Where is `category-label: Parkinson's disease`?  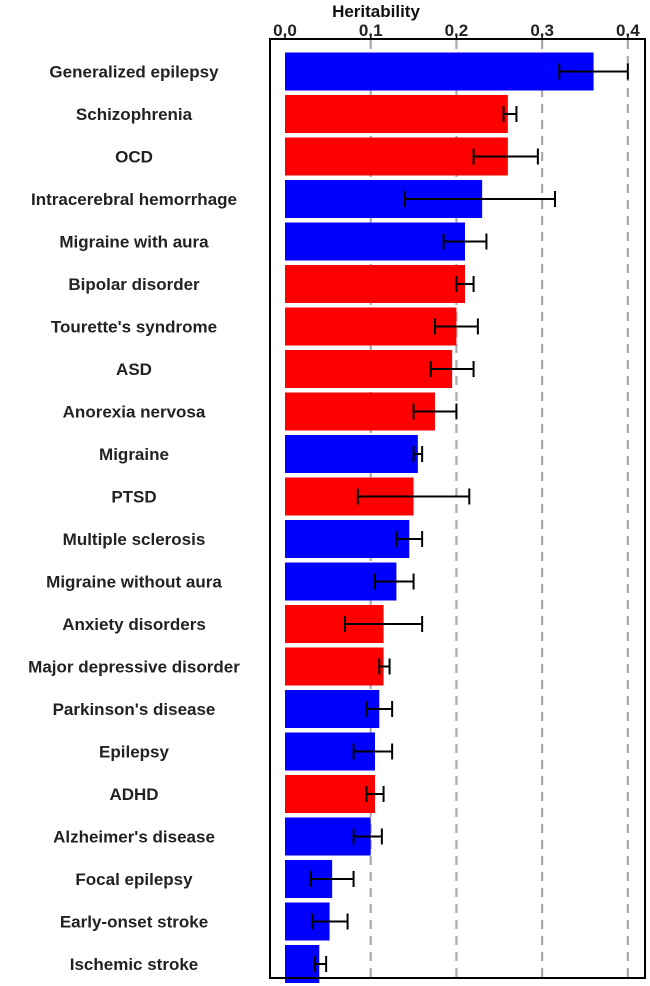 category-label: Parkinson's disease is located at coordinates (134, 709).